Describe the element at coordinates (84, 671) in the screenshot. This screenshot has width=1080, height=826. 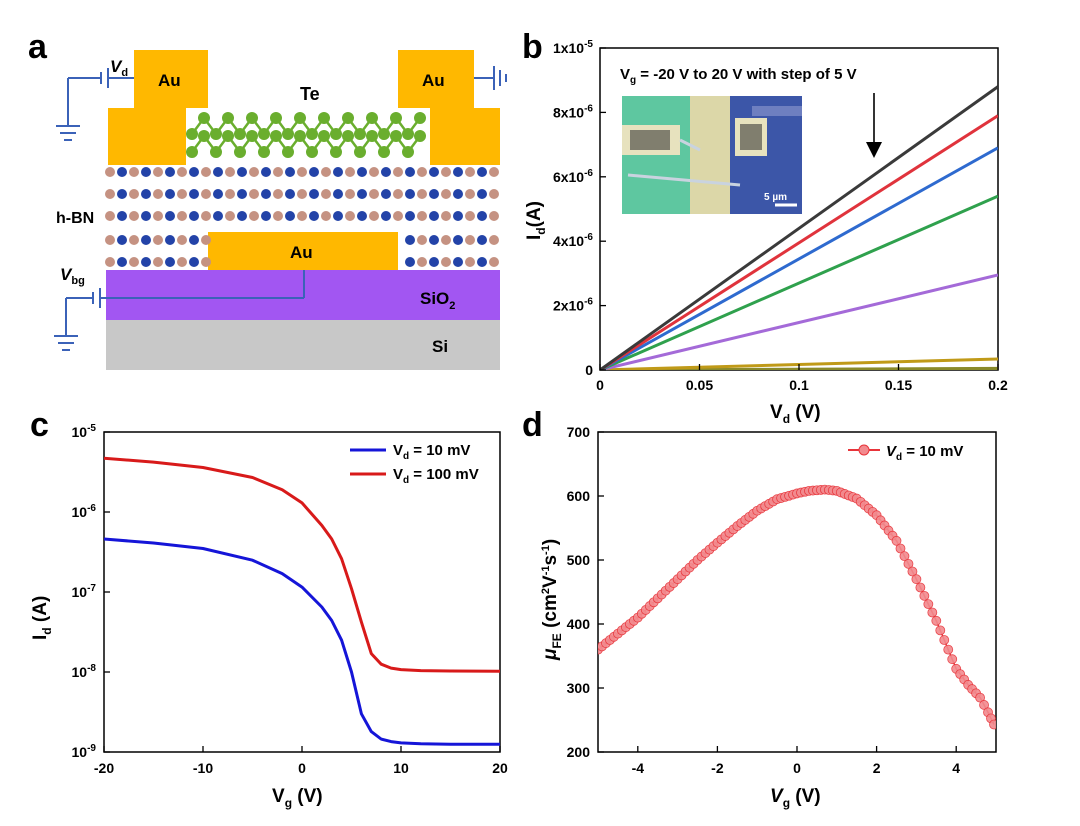
I see `y-tick-label: 10-8` at that location.